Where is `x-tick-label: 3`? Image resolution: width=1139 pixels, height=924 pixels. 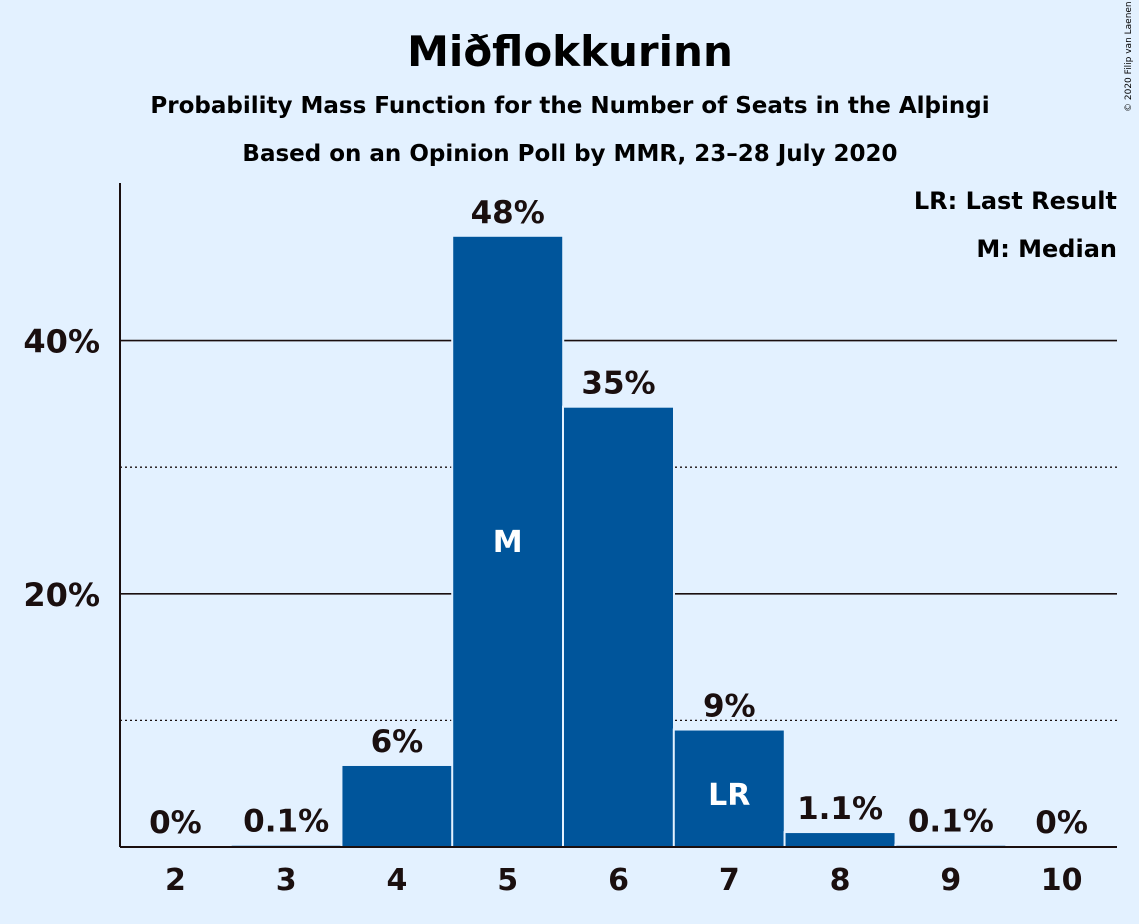
x-tick-label: 3 is located at coordinates (286, 880).